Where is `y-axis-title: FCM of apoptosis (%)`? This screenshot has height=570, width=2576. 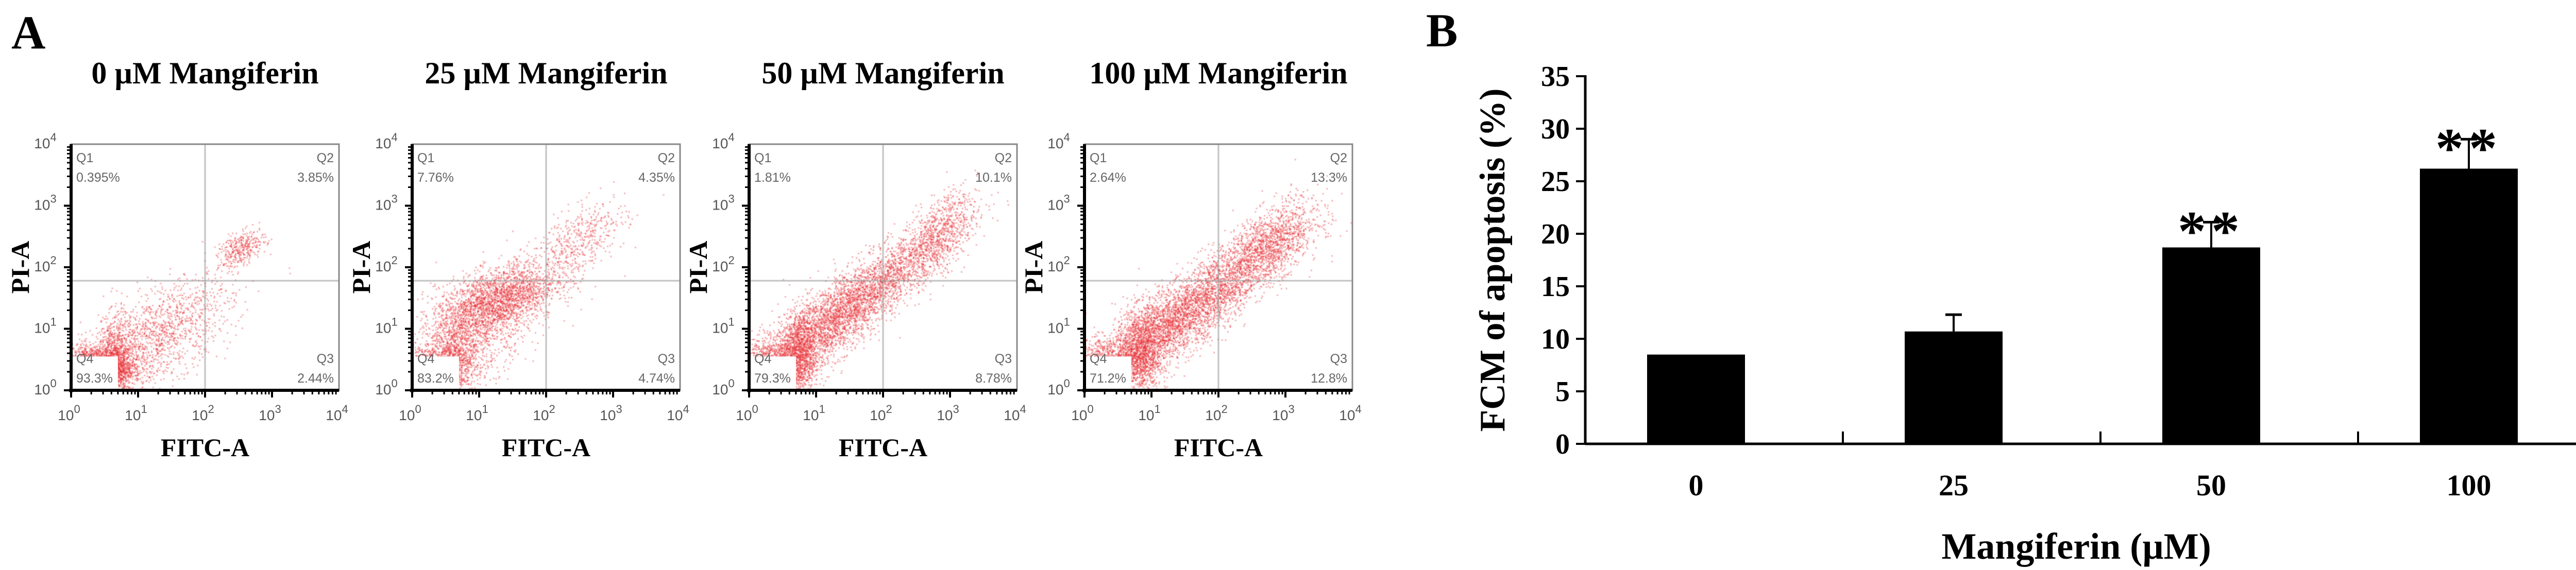 y-axis-title: FCM of apoptosis (%) is located at coordinates (1493, 260).